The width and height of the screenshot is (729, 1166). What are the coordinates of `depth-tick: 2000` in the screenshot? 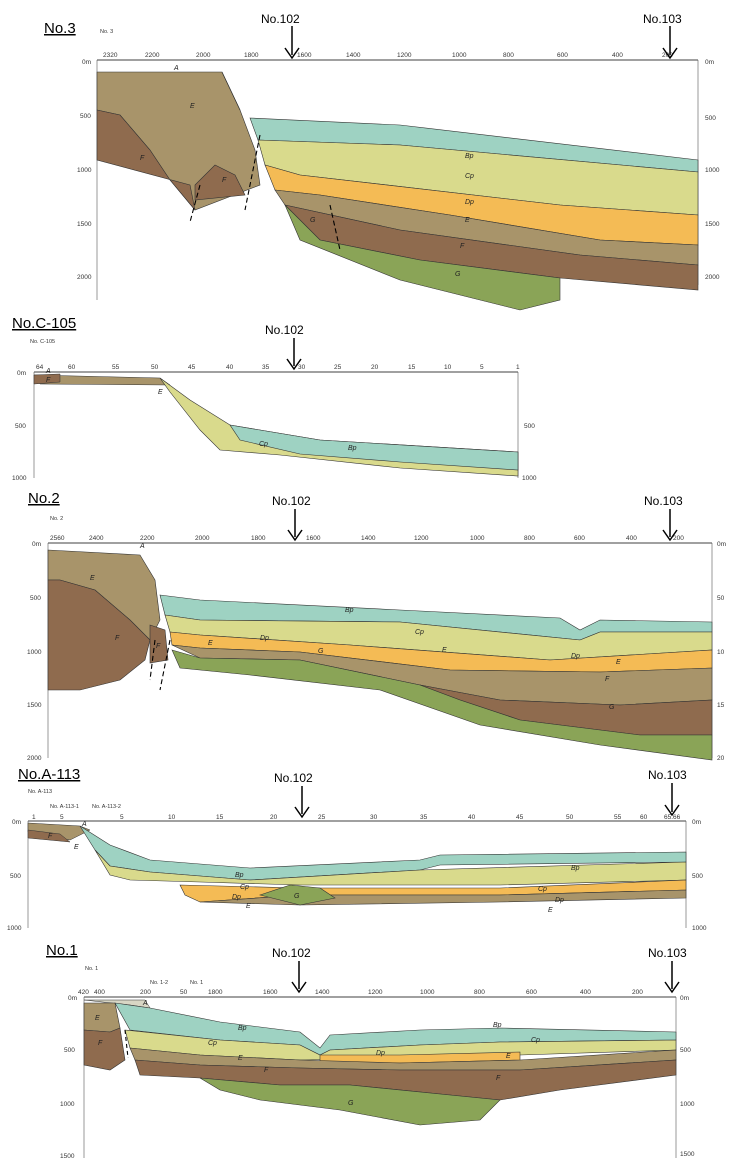 It's located at (84, 277).